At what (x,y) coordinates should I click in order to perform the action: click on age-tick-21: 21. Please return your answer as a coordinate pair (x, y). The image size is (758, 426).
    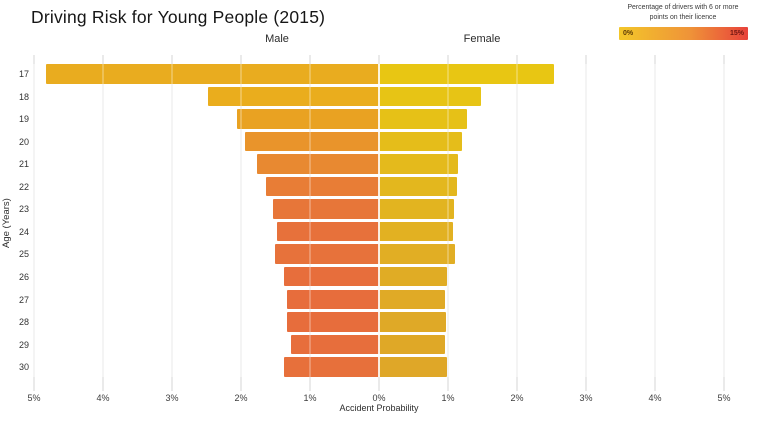
    Looking at the image, I should click on (23, 164).